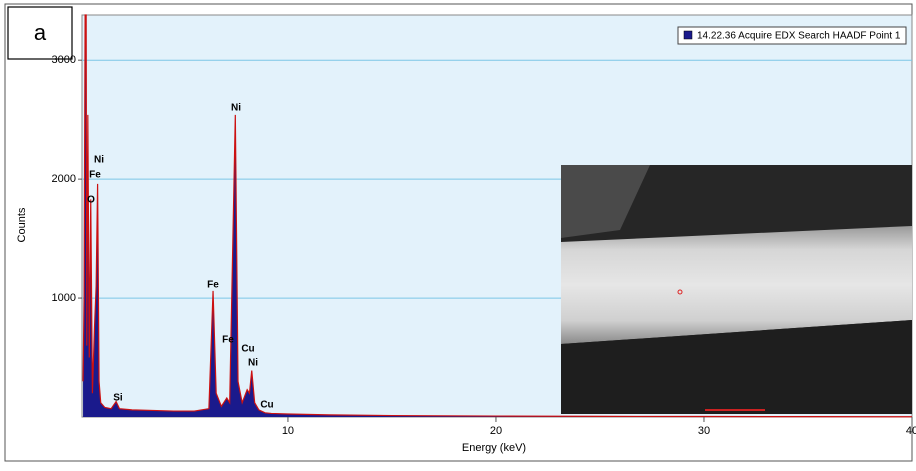 Image resolution: width=916 pixels, height=471 pixels. I want to click on y-tick-label: 3000, so click(64, 60).